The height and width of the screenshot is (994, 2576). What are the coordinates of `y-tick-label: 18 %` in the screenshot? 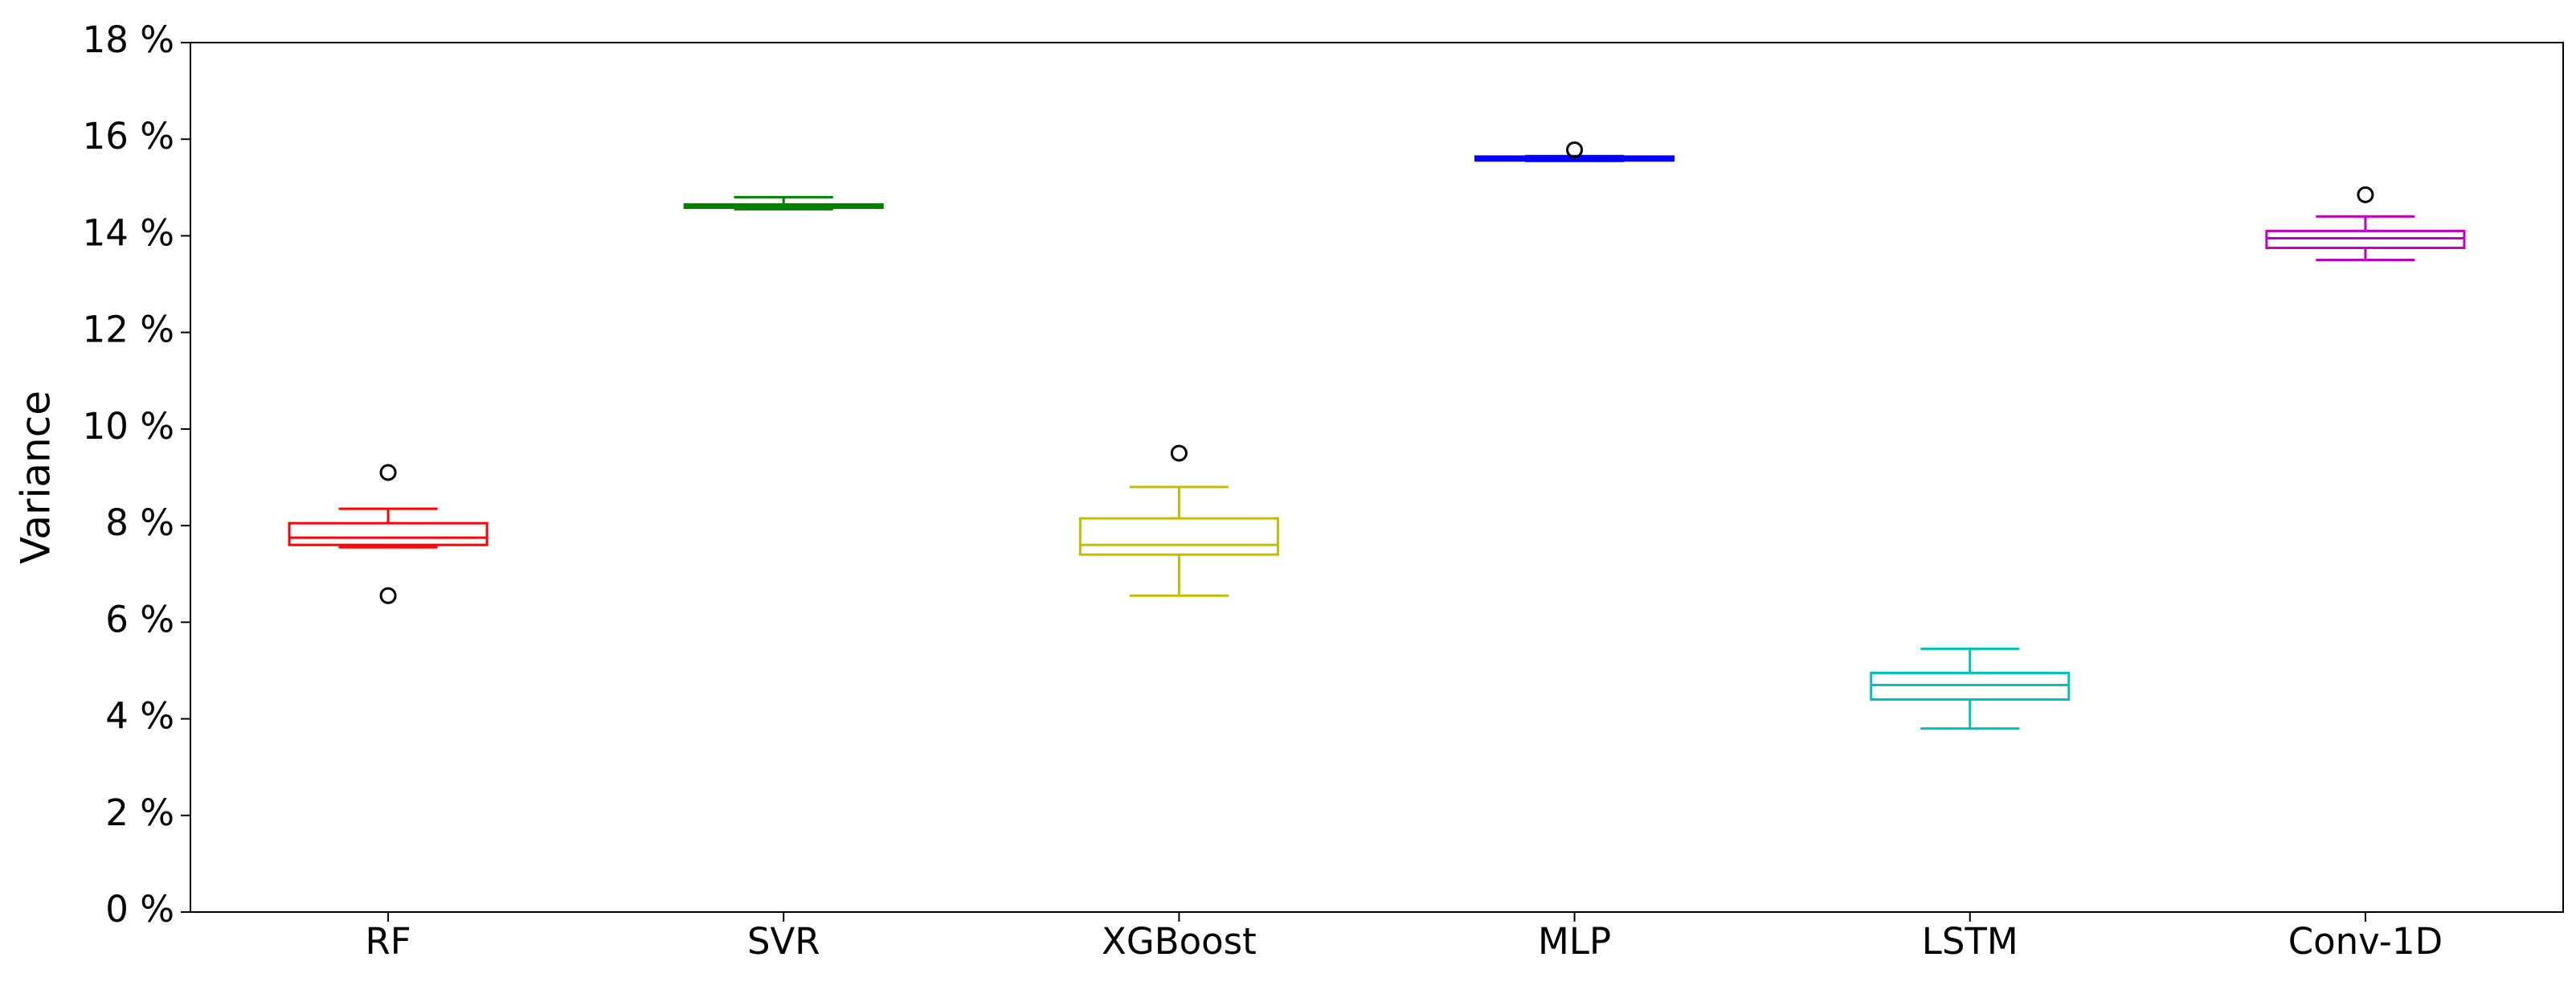 It's located at (128, 39).